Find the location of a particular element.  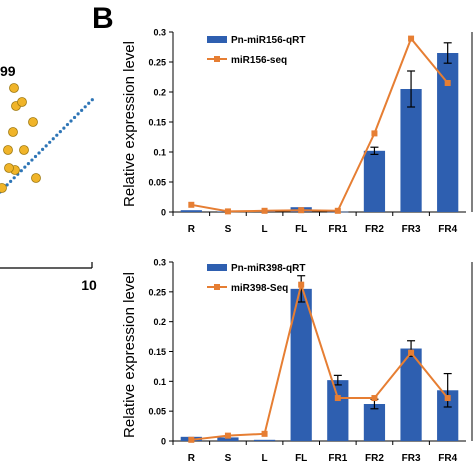

scatter-points is located at coordinates (20, 138).